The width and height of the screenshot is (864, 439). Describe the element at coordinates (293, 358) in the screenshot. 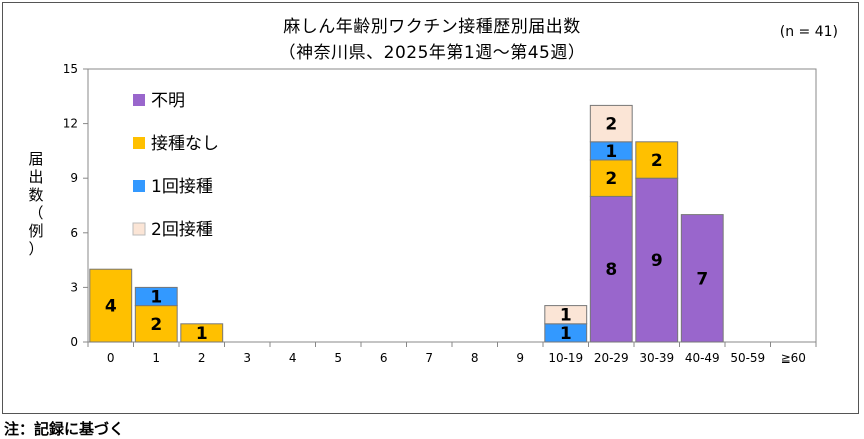

I see `x-tick-label: 4` at that location.